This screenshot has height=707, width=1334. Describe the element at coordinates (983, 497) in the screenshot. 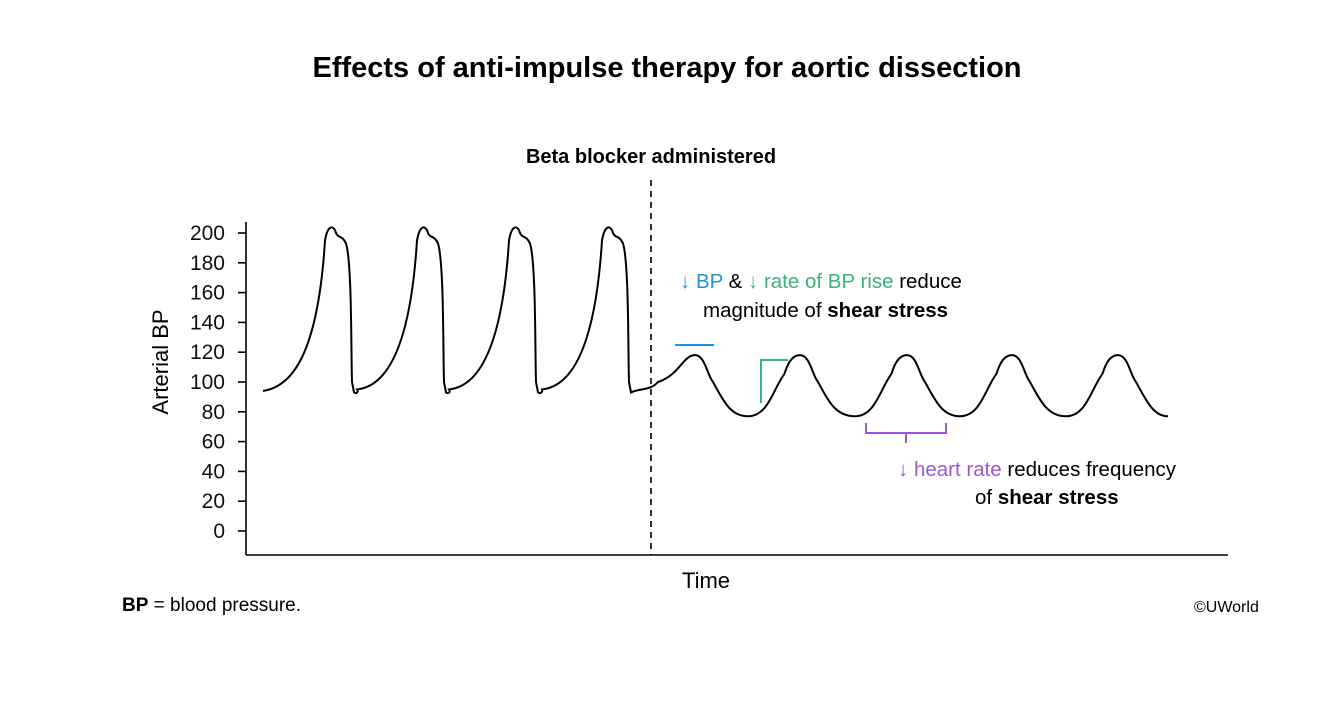

I see `of-label: of` at that location.